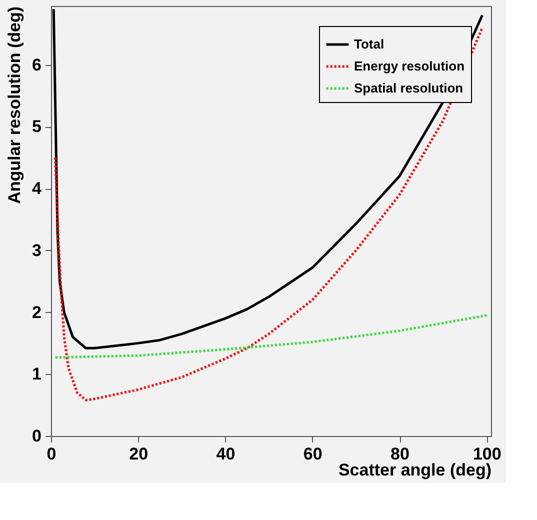 This screenshot has width=537, height=520. Describe the element at coordinates (37, 250) in the screenshot. I see `y-tick-label: 3` at that location.